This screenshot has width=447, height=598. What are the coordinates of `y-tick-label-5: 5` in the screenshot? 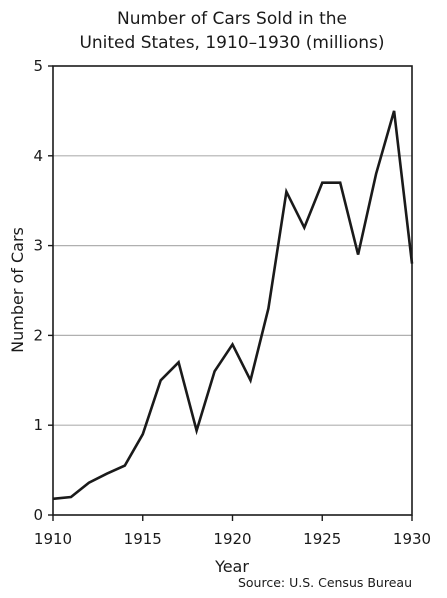 It's located at (38, 66).